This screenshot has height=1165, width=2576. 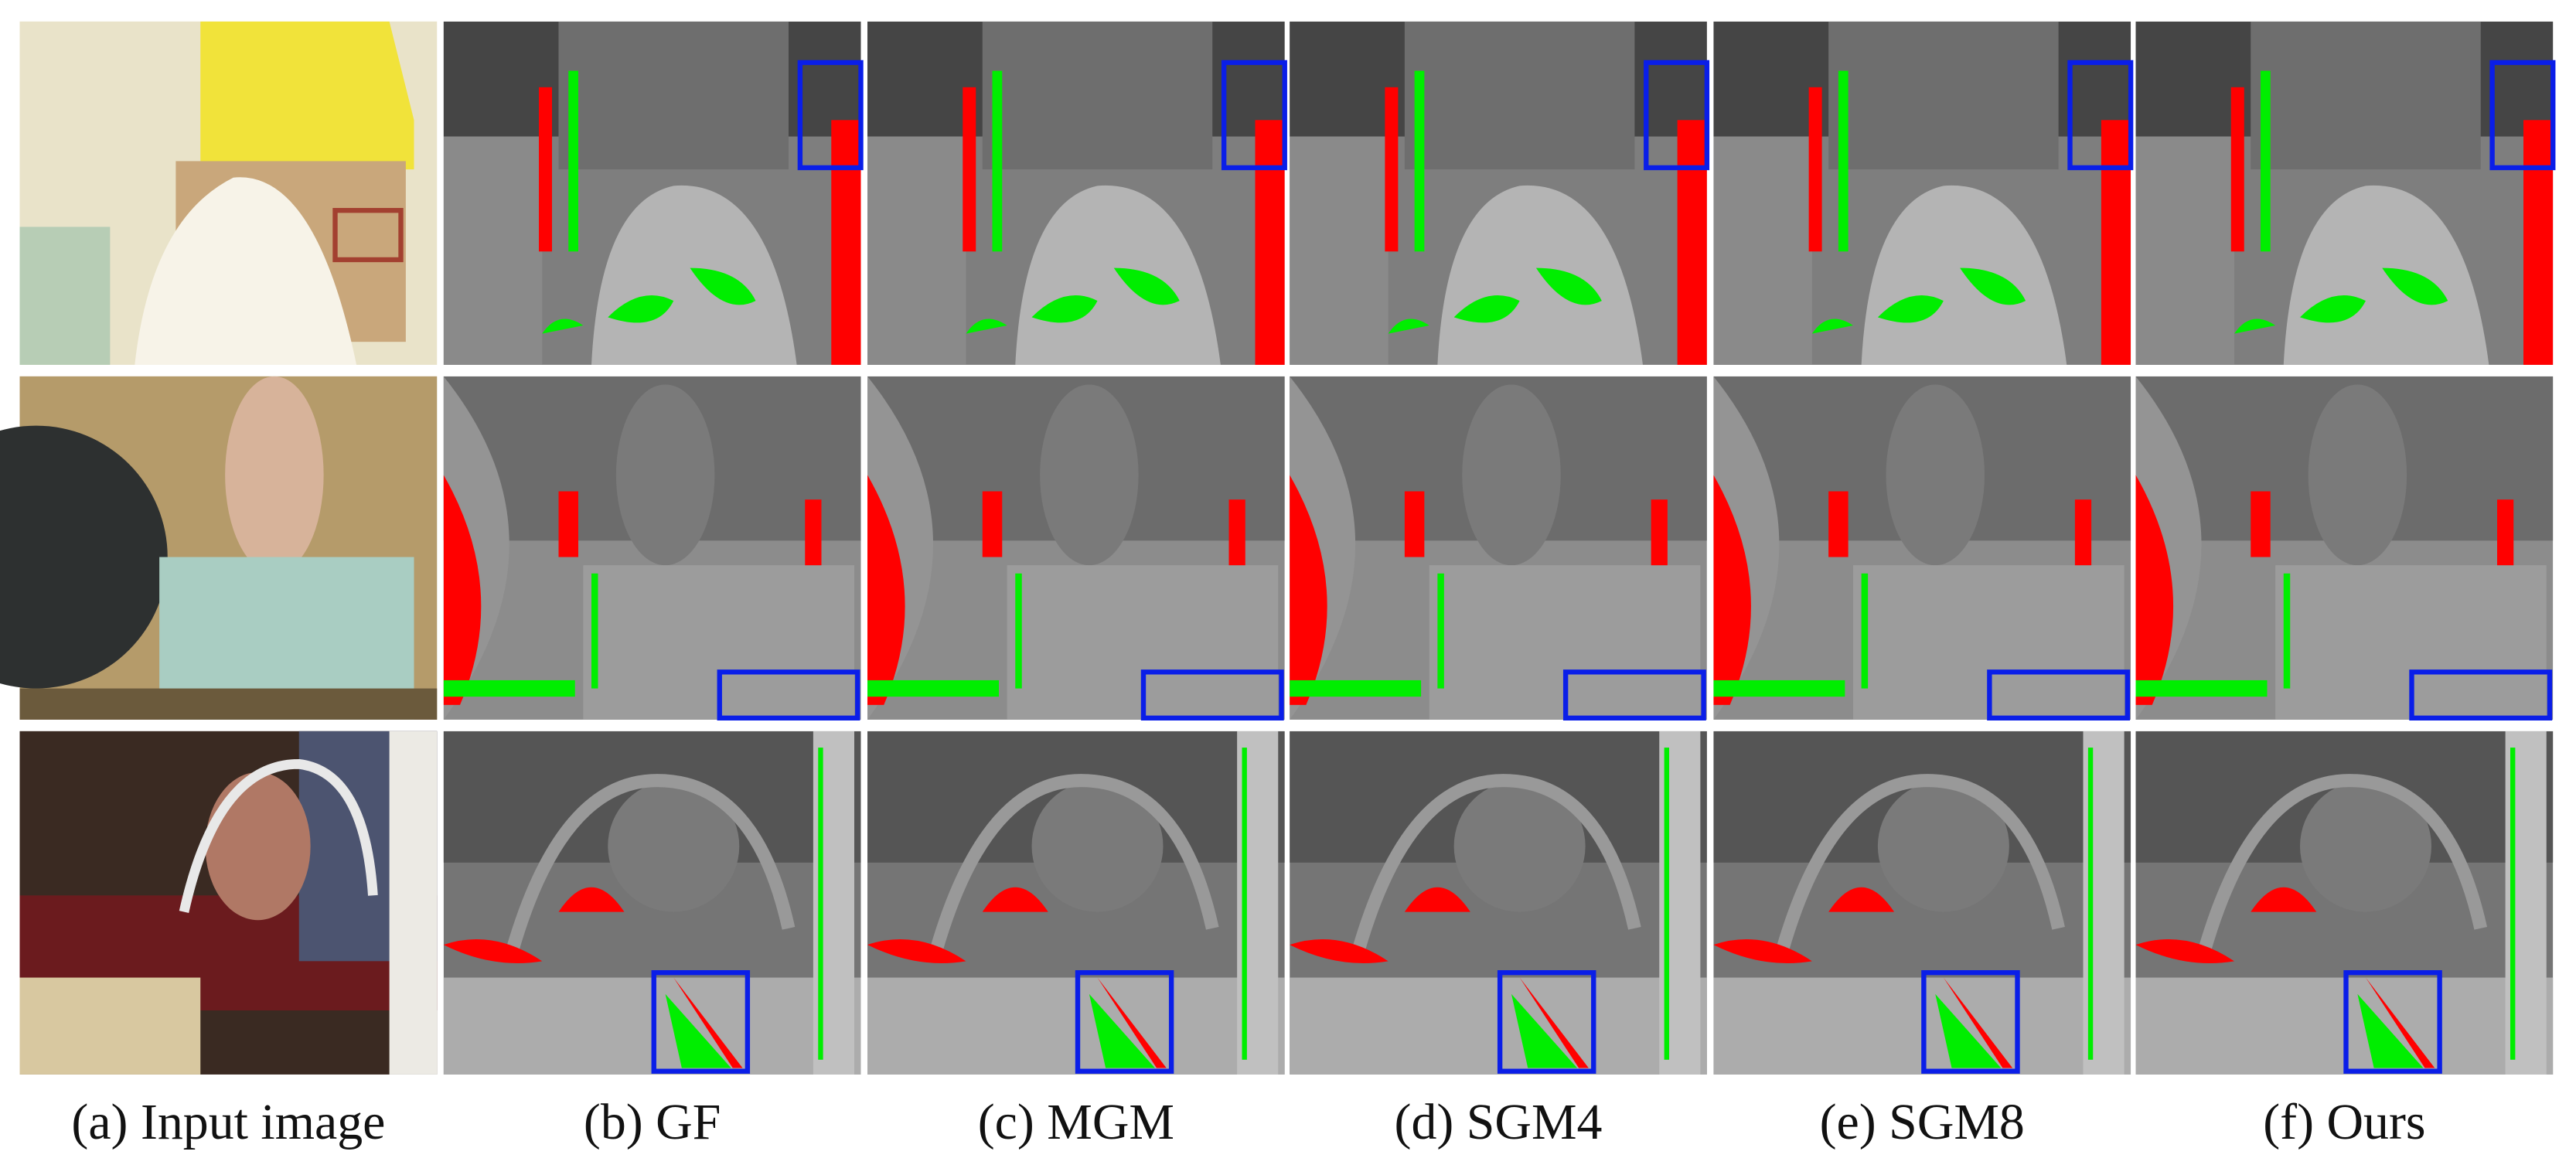 I want to click on caption: (e) SGM8, so click(x=1922, y=1122).